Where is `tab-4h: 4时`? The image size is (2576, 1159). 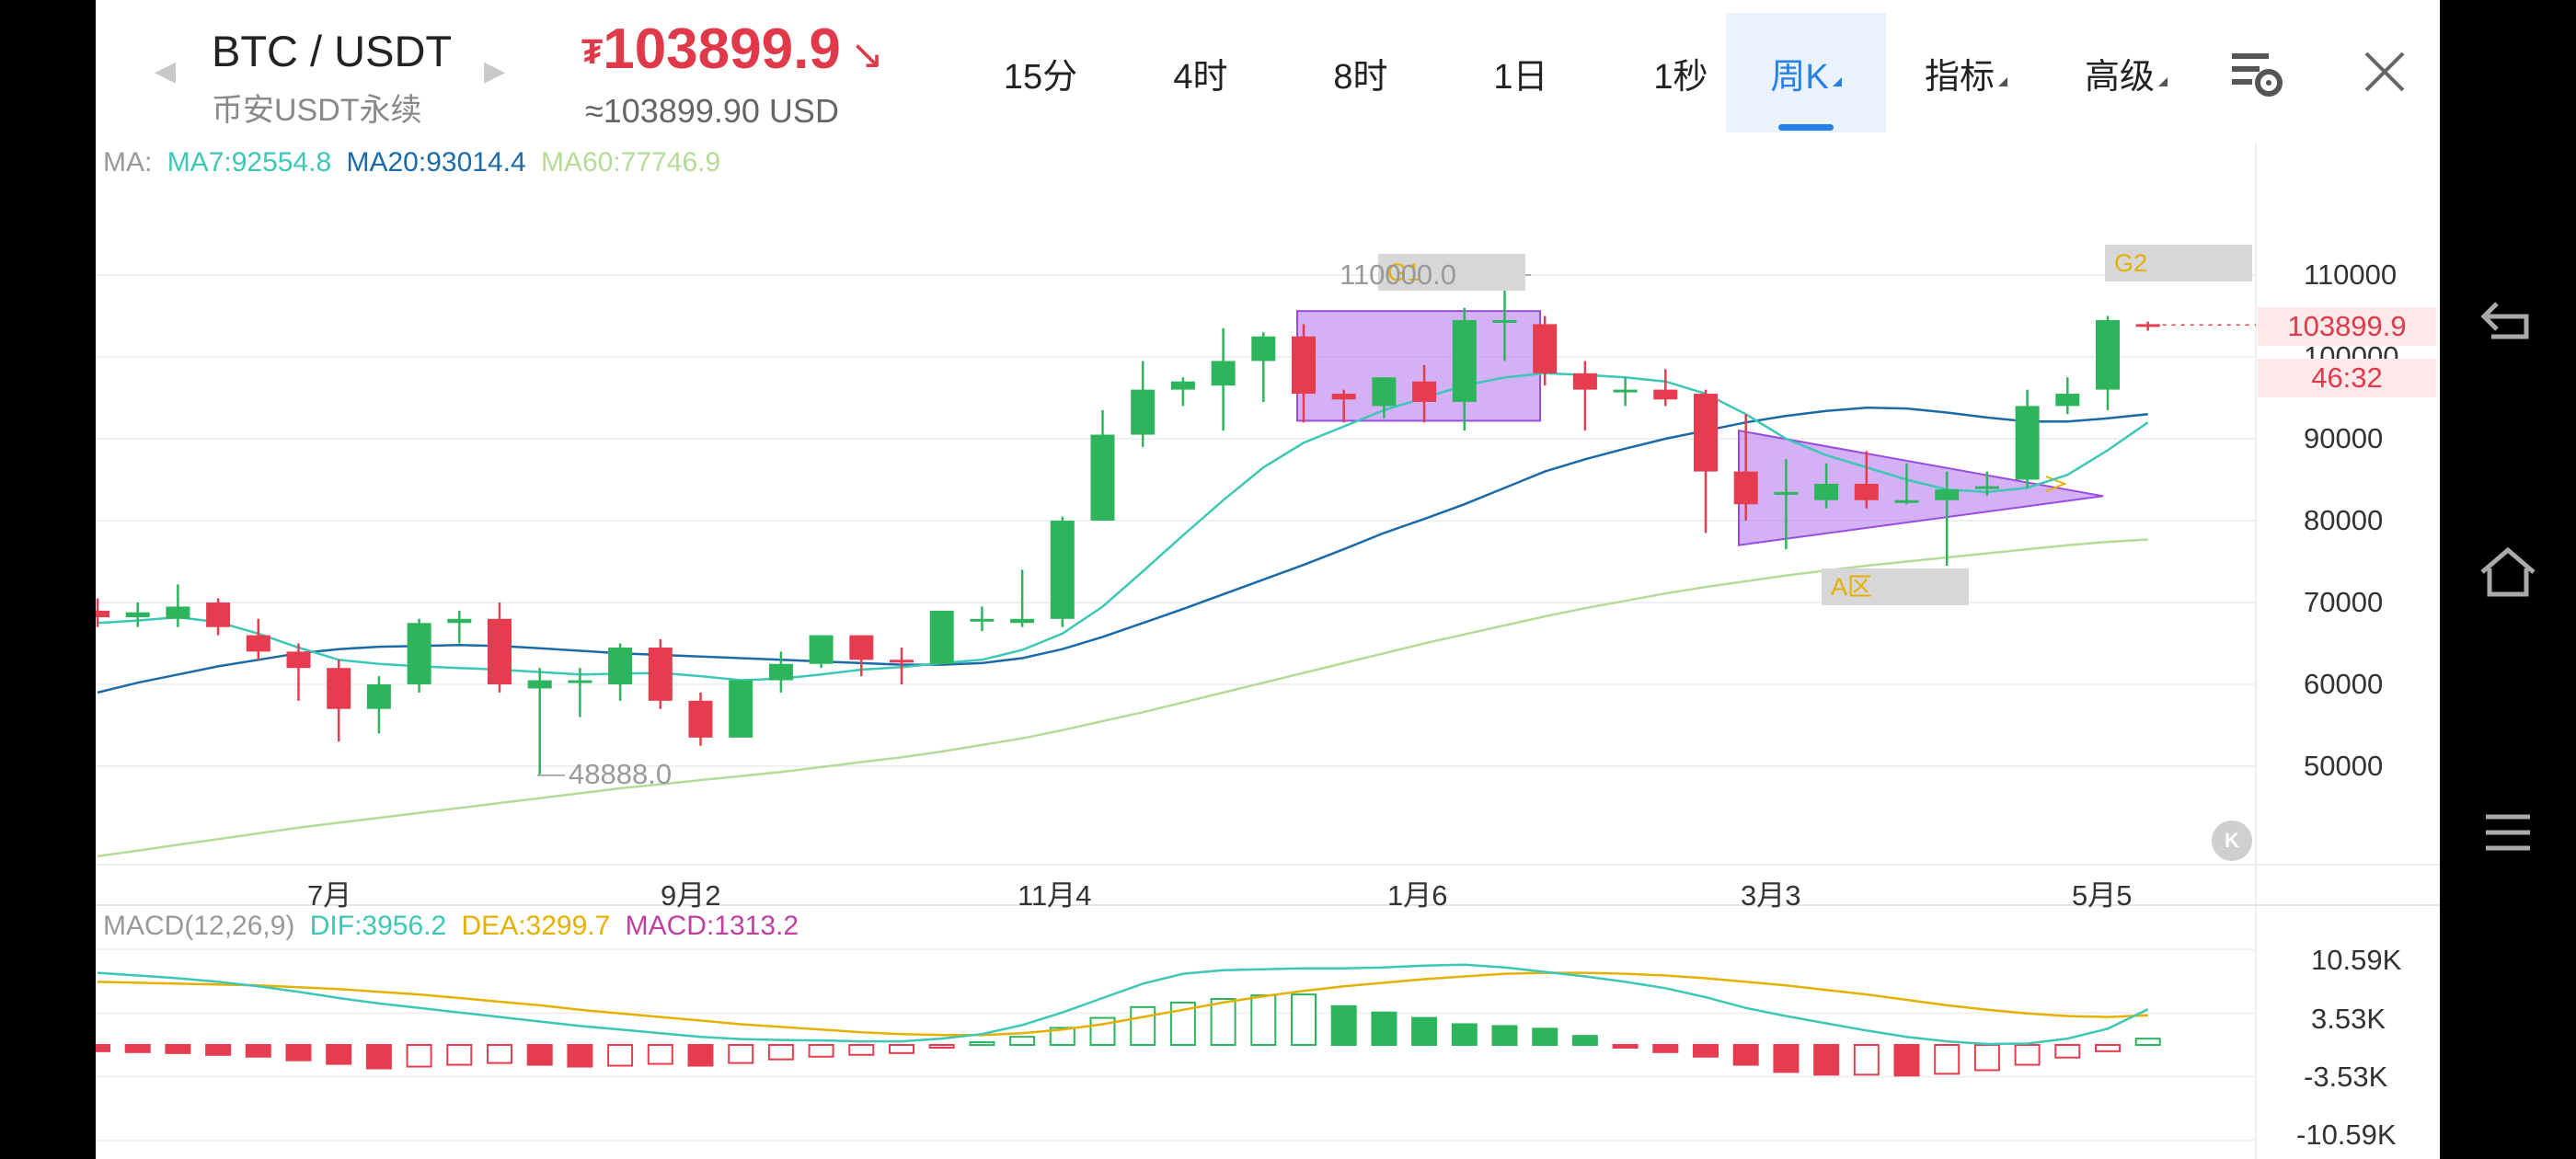 tab-4h: 4时 is located at coordinates (1201, 72).